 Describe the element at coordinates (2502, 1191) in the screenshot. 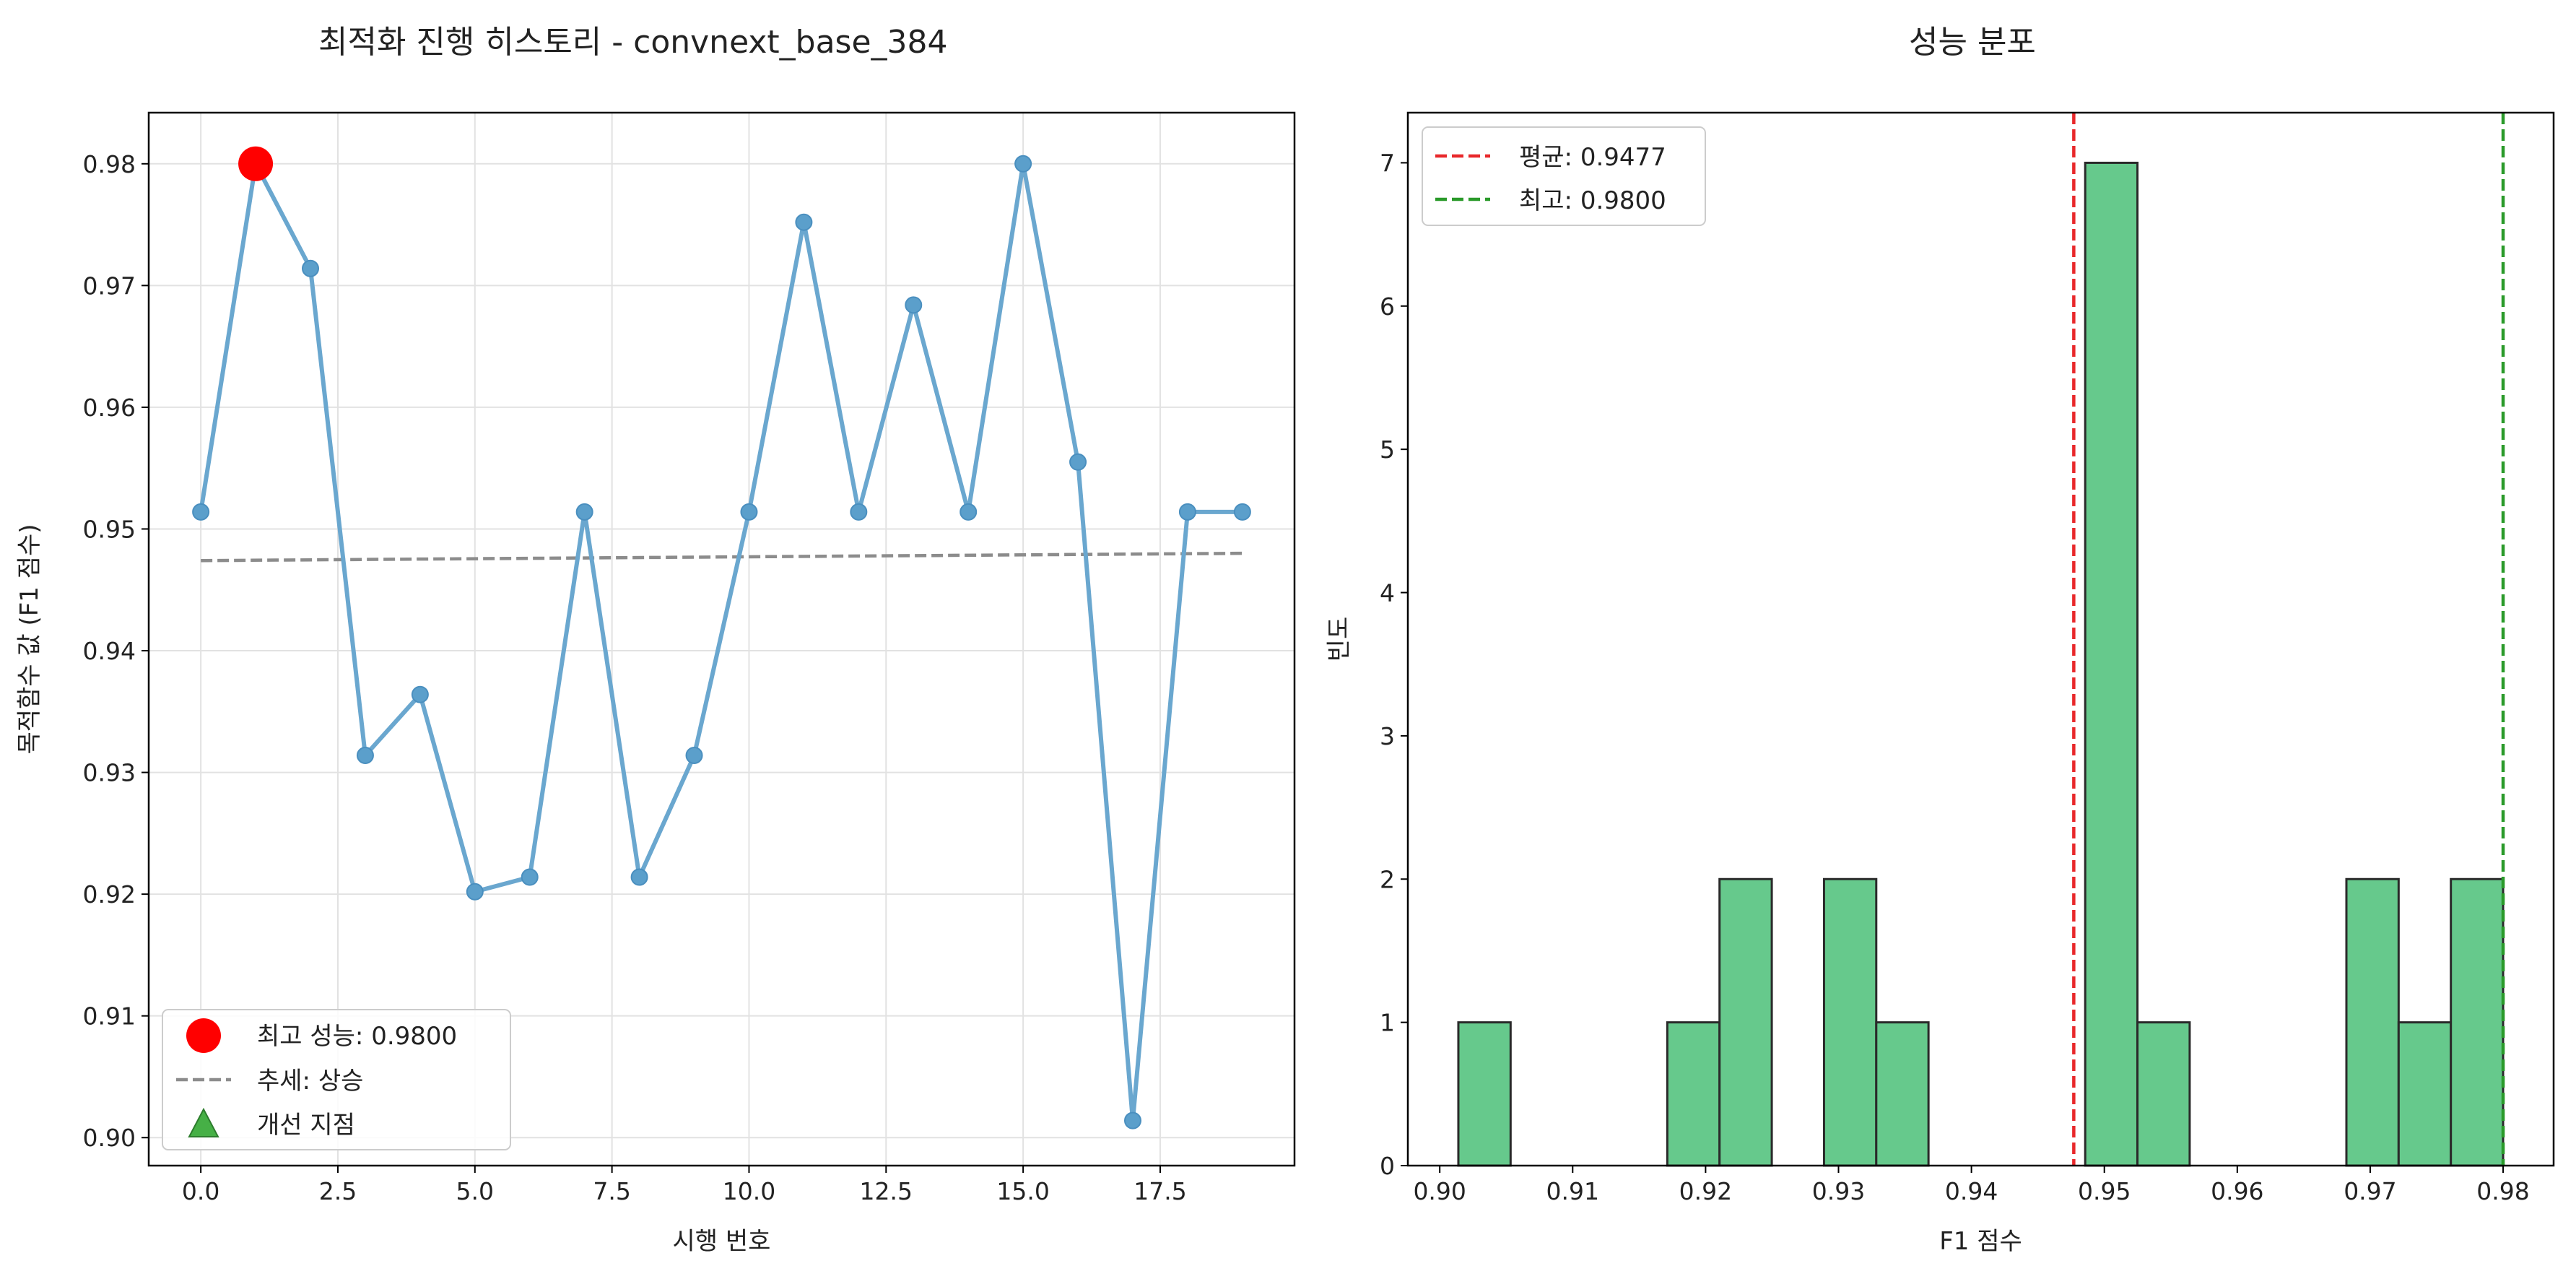

I see `x-tick-label: 0.98` at that location.